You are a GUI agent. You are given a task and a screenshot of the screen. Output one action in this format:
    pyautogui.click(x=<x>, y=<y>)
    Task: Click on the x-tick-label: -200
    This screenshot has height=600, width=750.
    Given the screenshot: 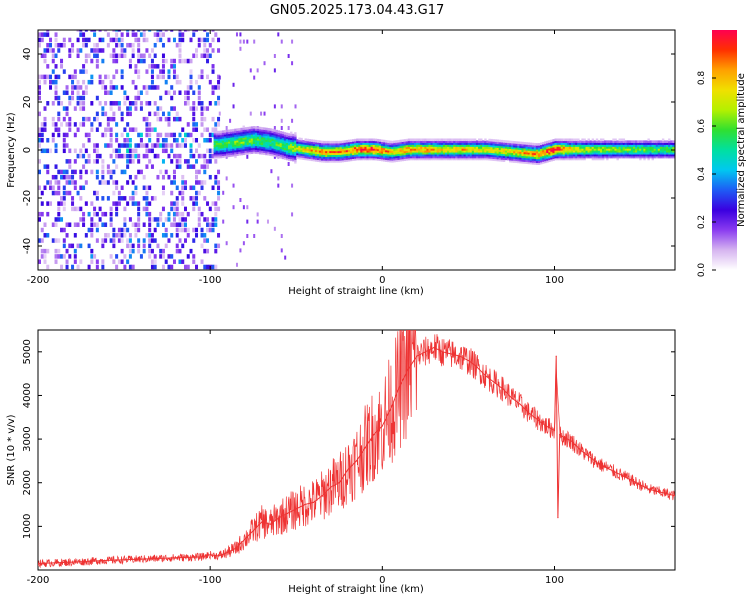 What is the action you would take?
    pyautogui.click(x=38, y=280)
    